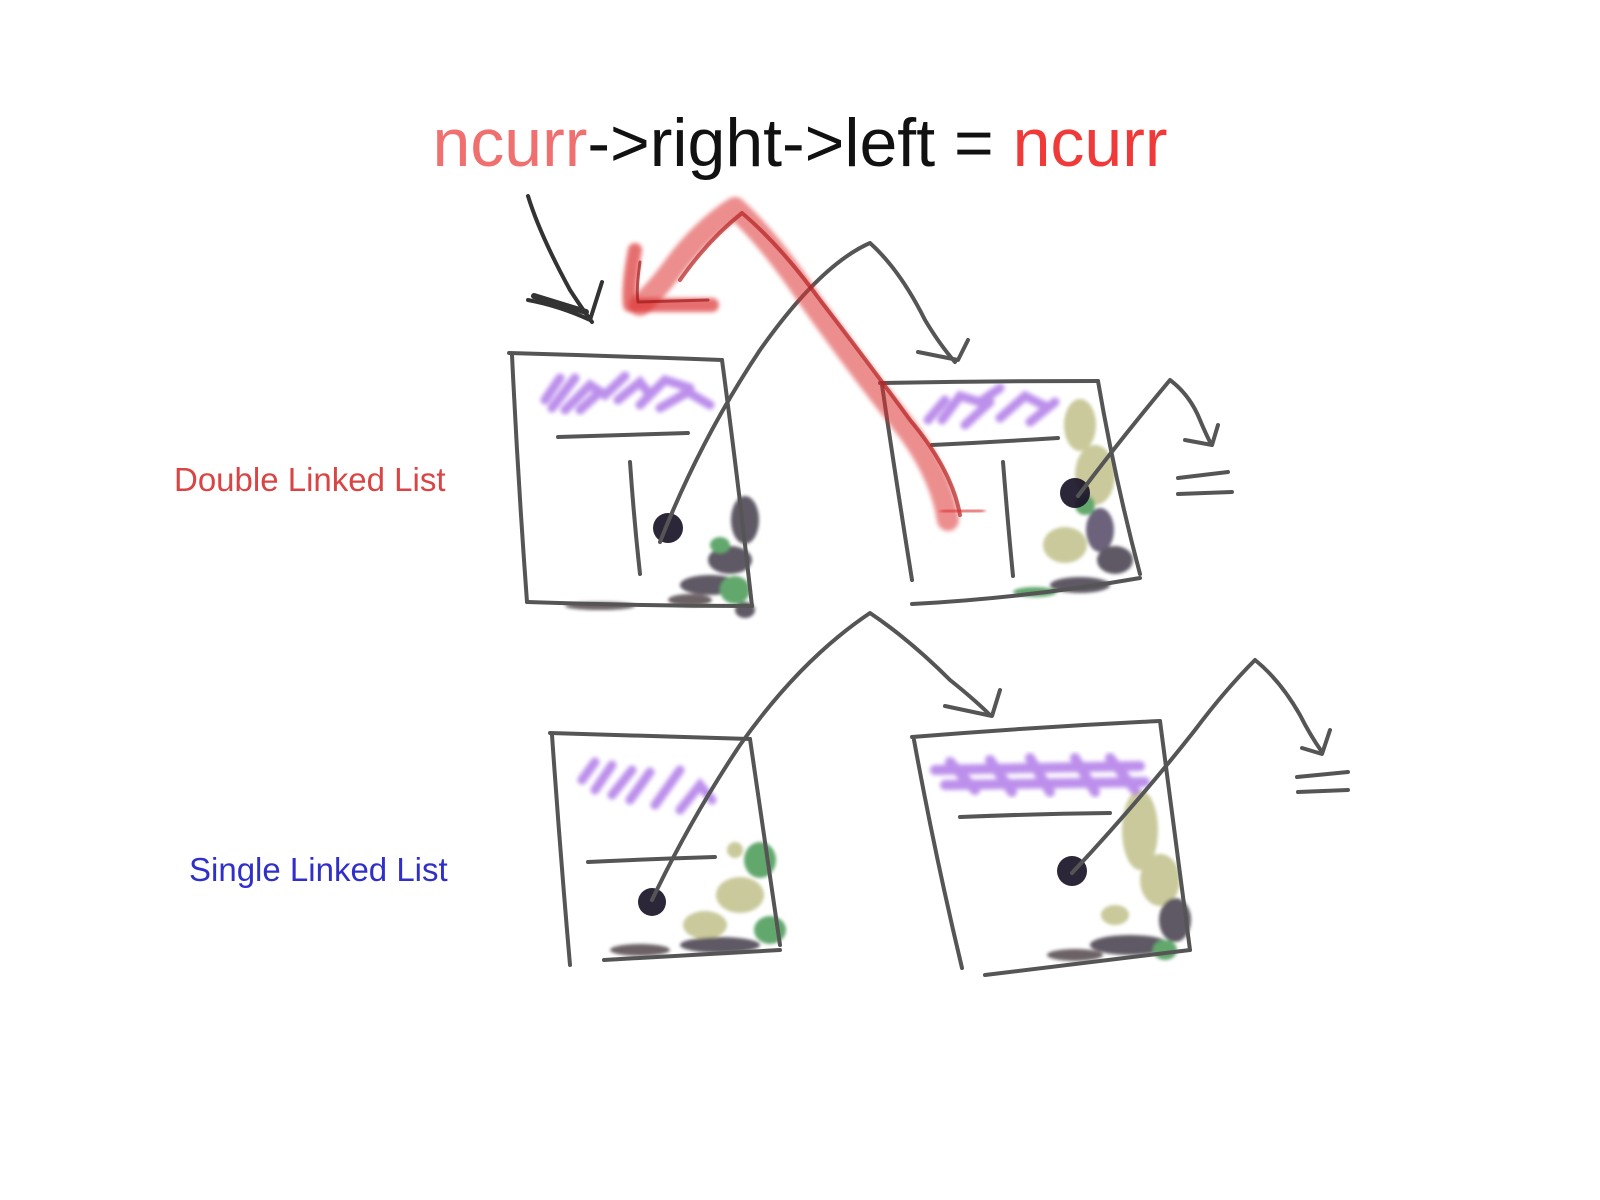 This screenshot has height=1200, width=1600. I want to click on head-pointer-arrow, so click(565, 259).